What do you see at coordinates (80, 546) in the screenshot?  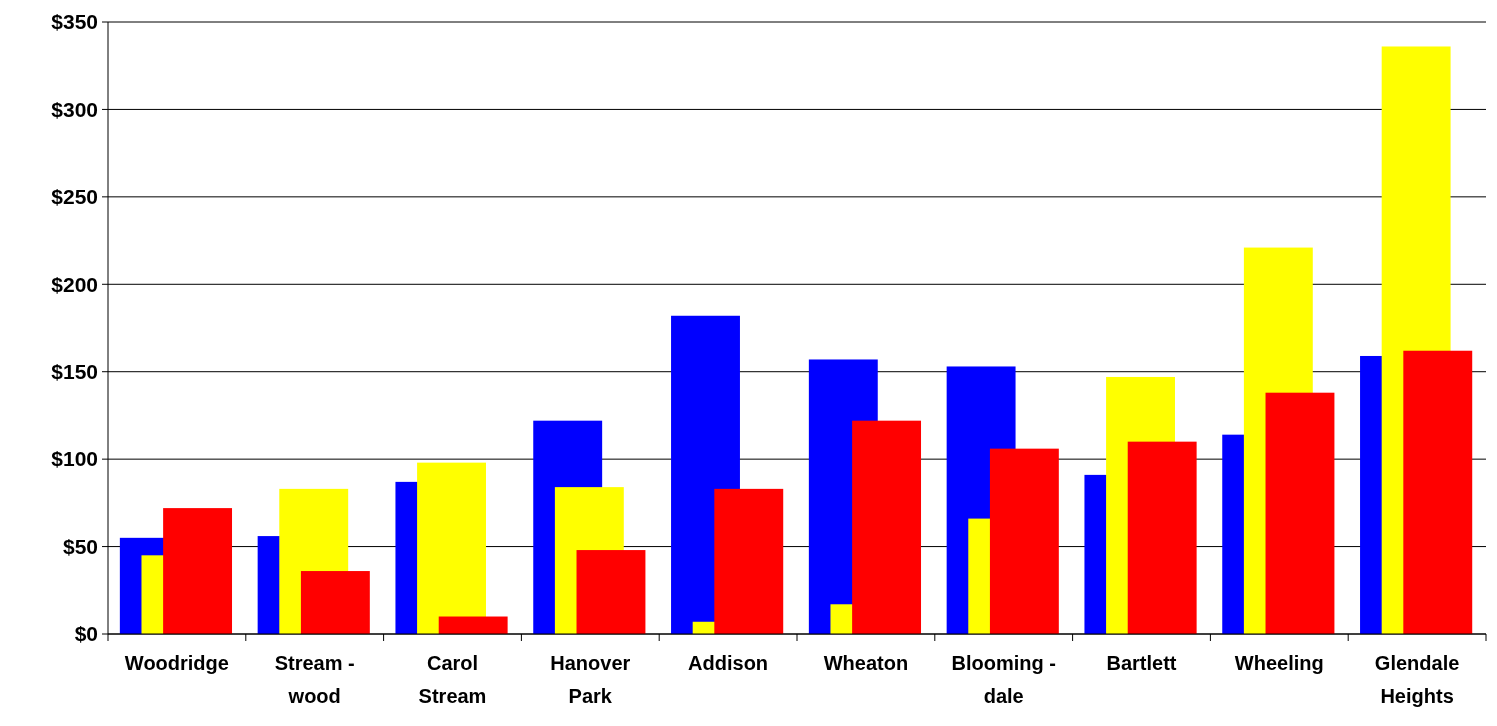 I see `y-tick-label: $50` at bounding box center [80, 546].